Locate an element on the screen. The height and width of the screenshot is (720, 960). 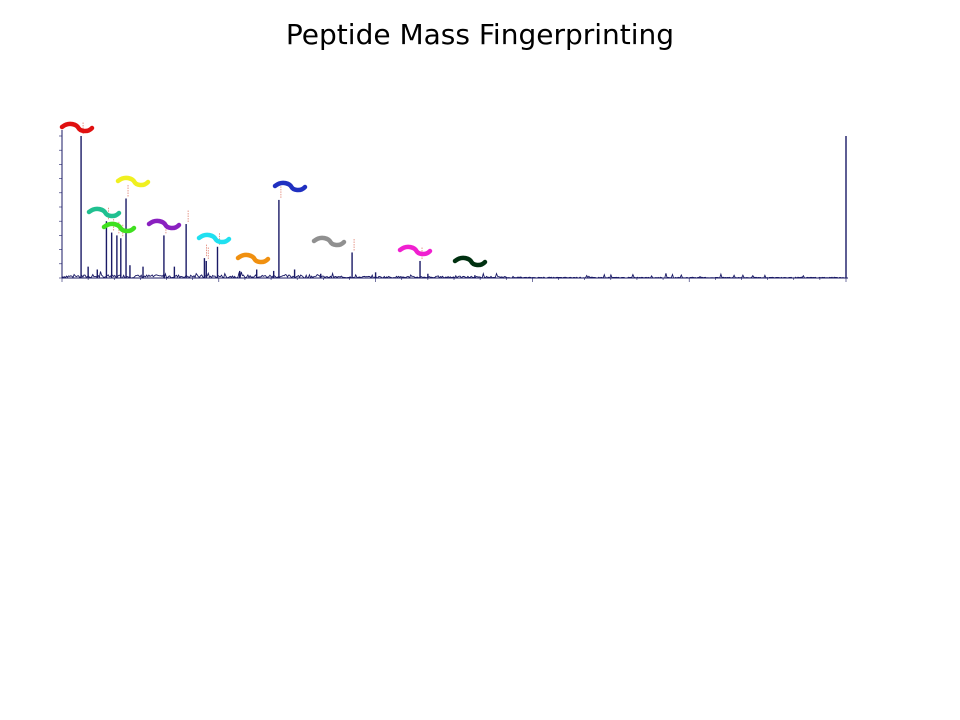
peptide-markers is located at coordinates (273, 194).